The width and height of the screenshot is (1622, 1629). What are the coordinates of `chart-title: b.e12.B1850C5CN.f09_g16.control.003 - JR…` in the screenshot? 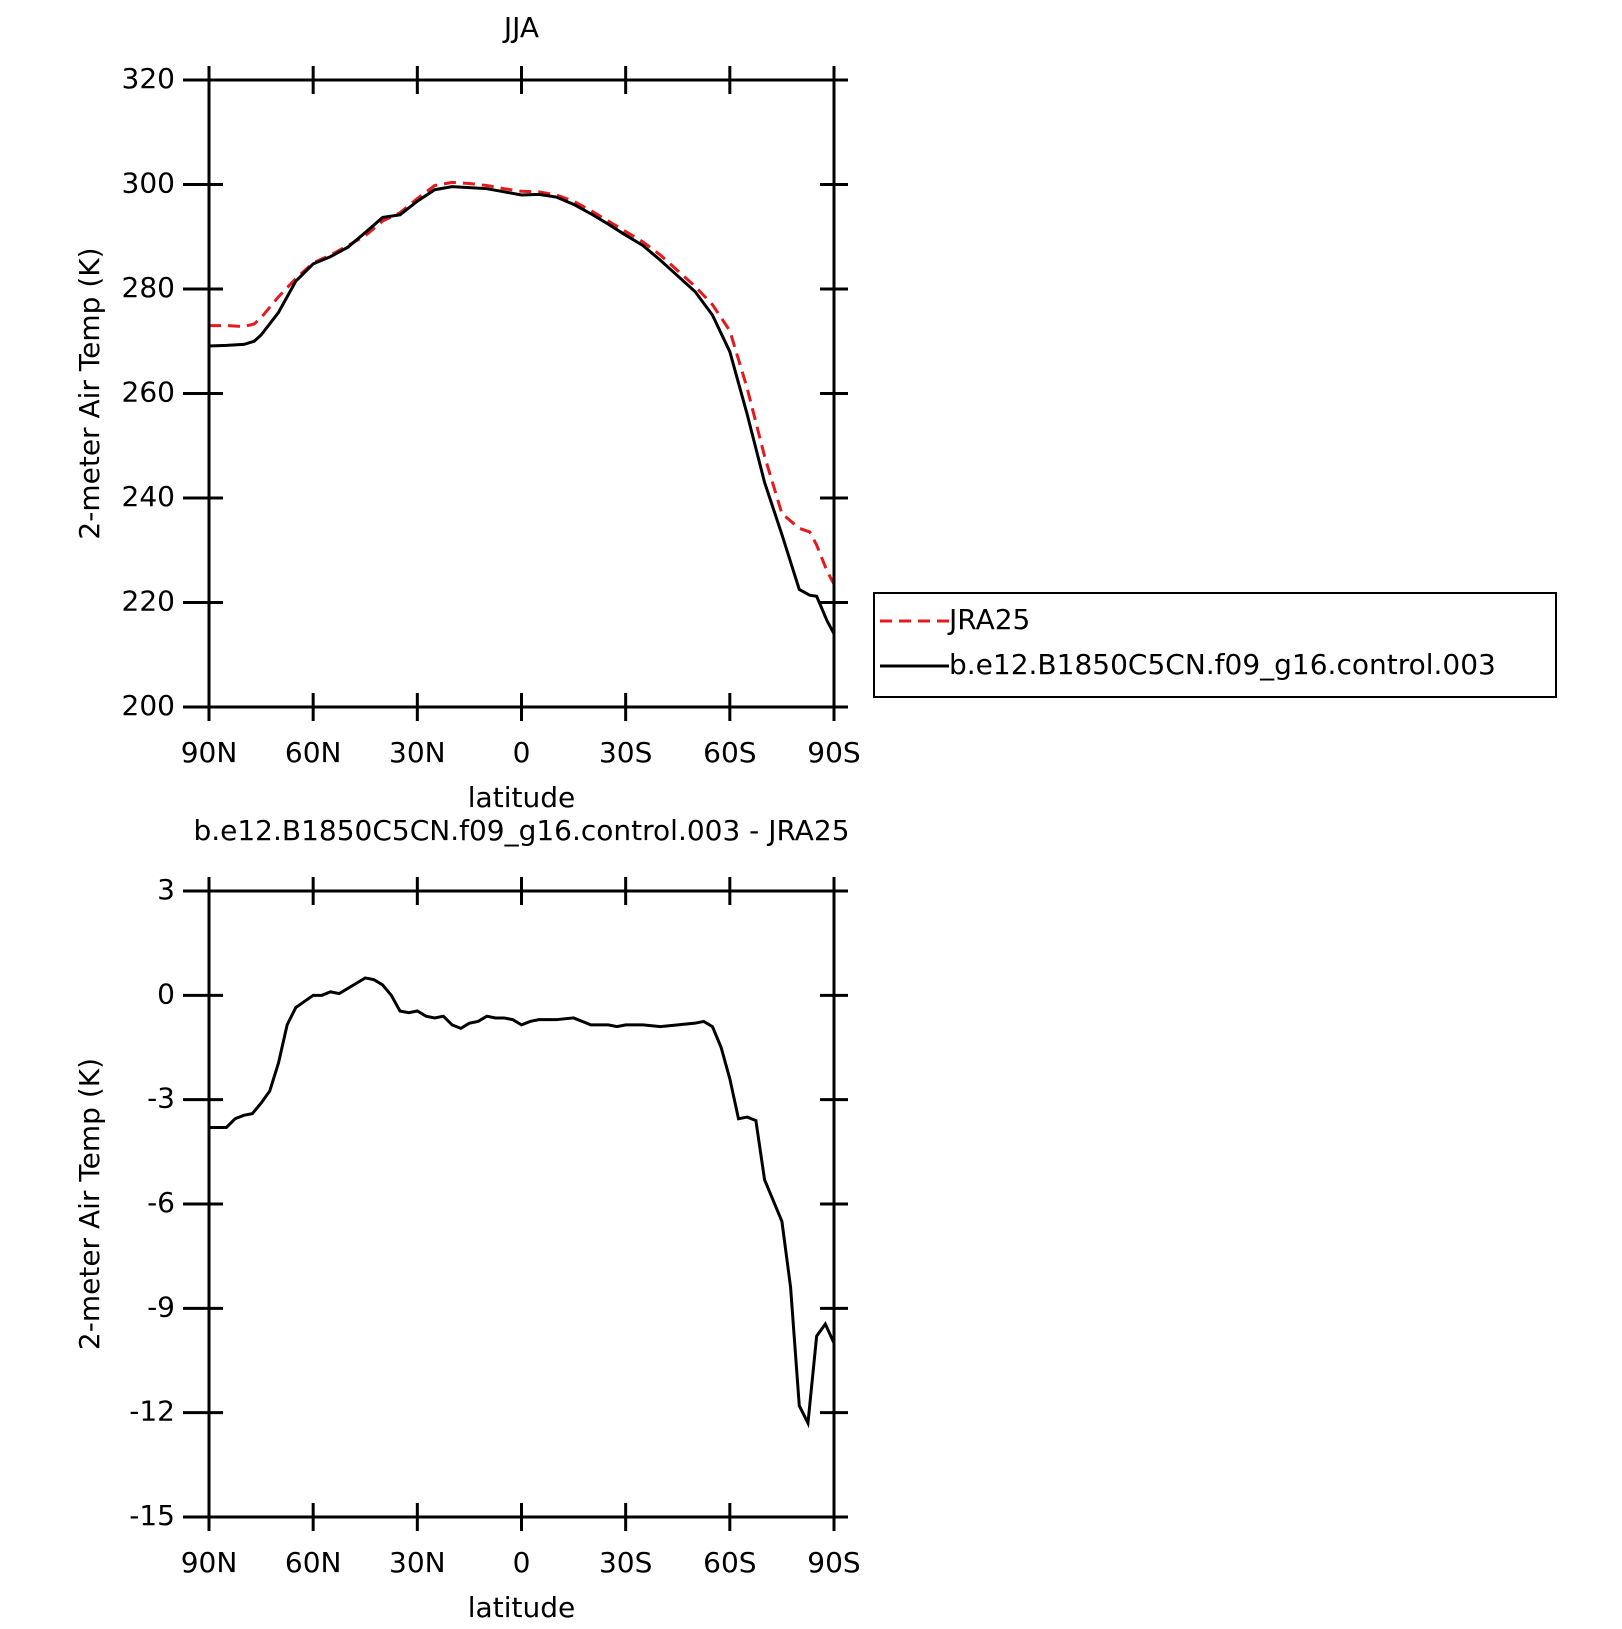 It's located at (521, 830).